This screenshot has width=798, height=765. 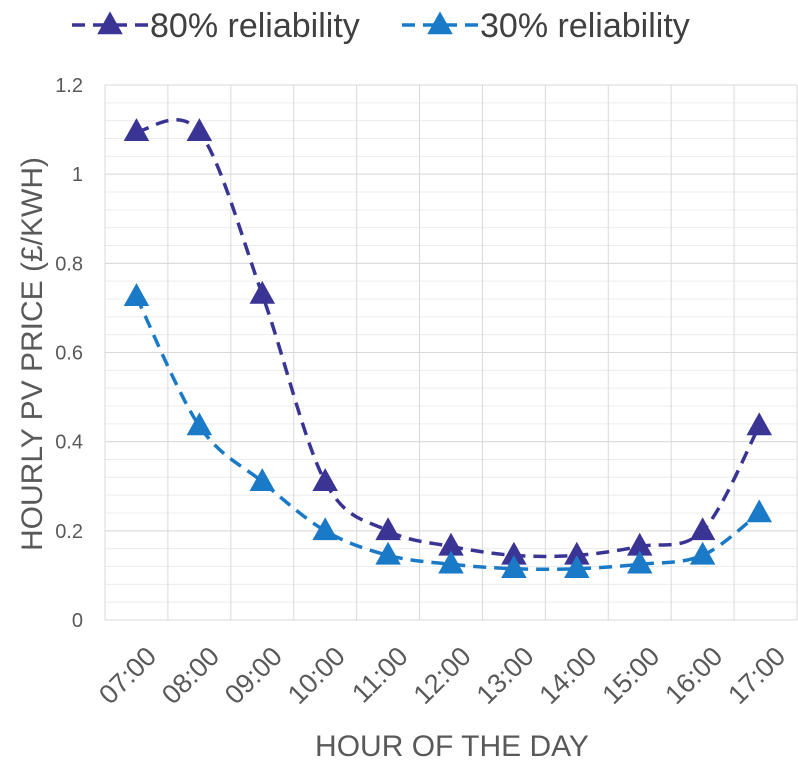 What do you see at coordinates (253, 675) in the screenshot?
I see `x-tick-label: 09:00` at bounding box center [253, 675].